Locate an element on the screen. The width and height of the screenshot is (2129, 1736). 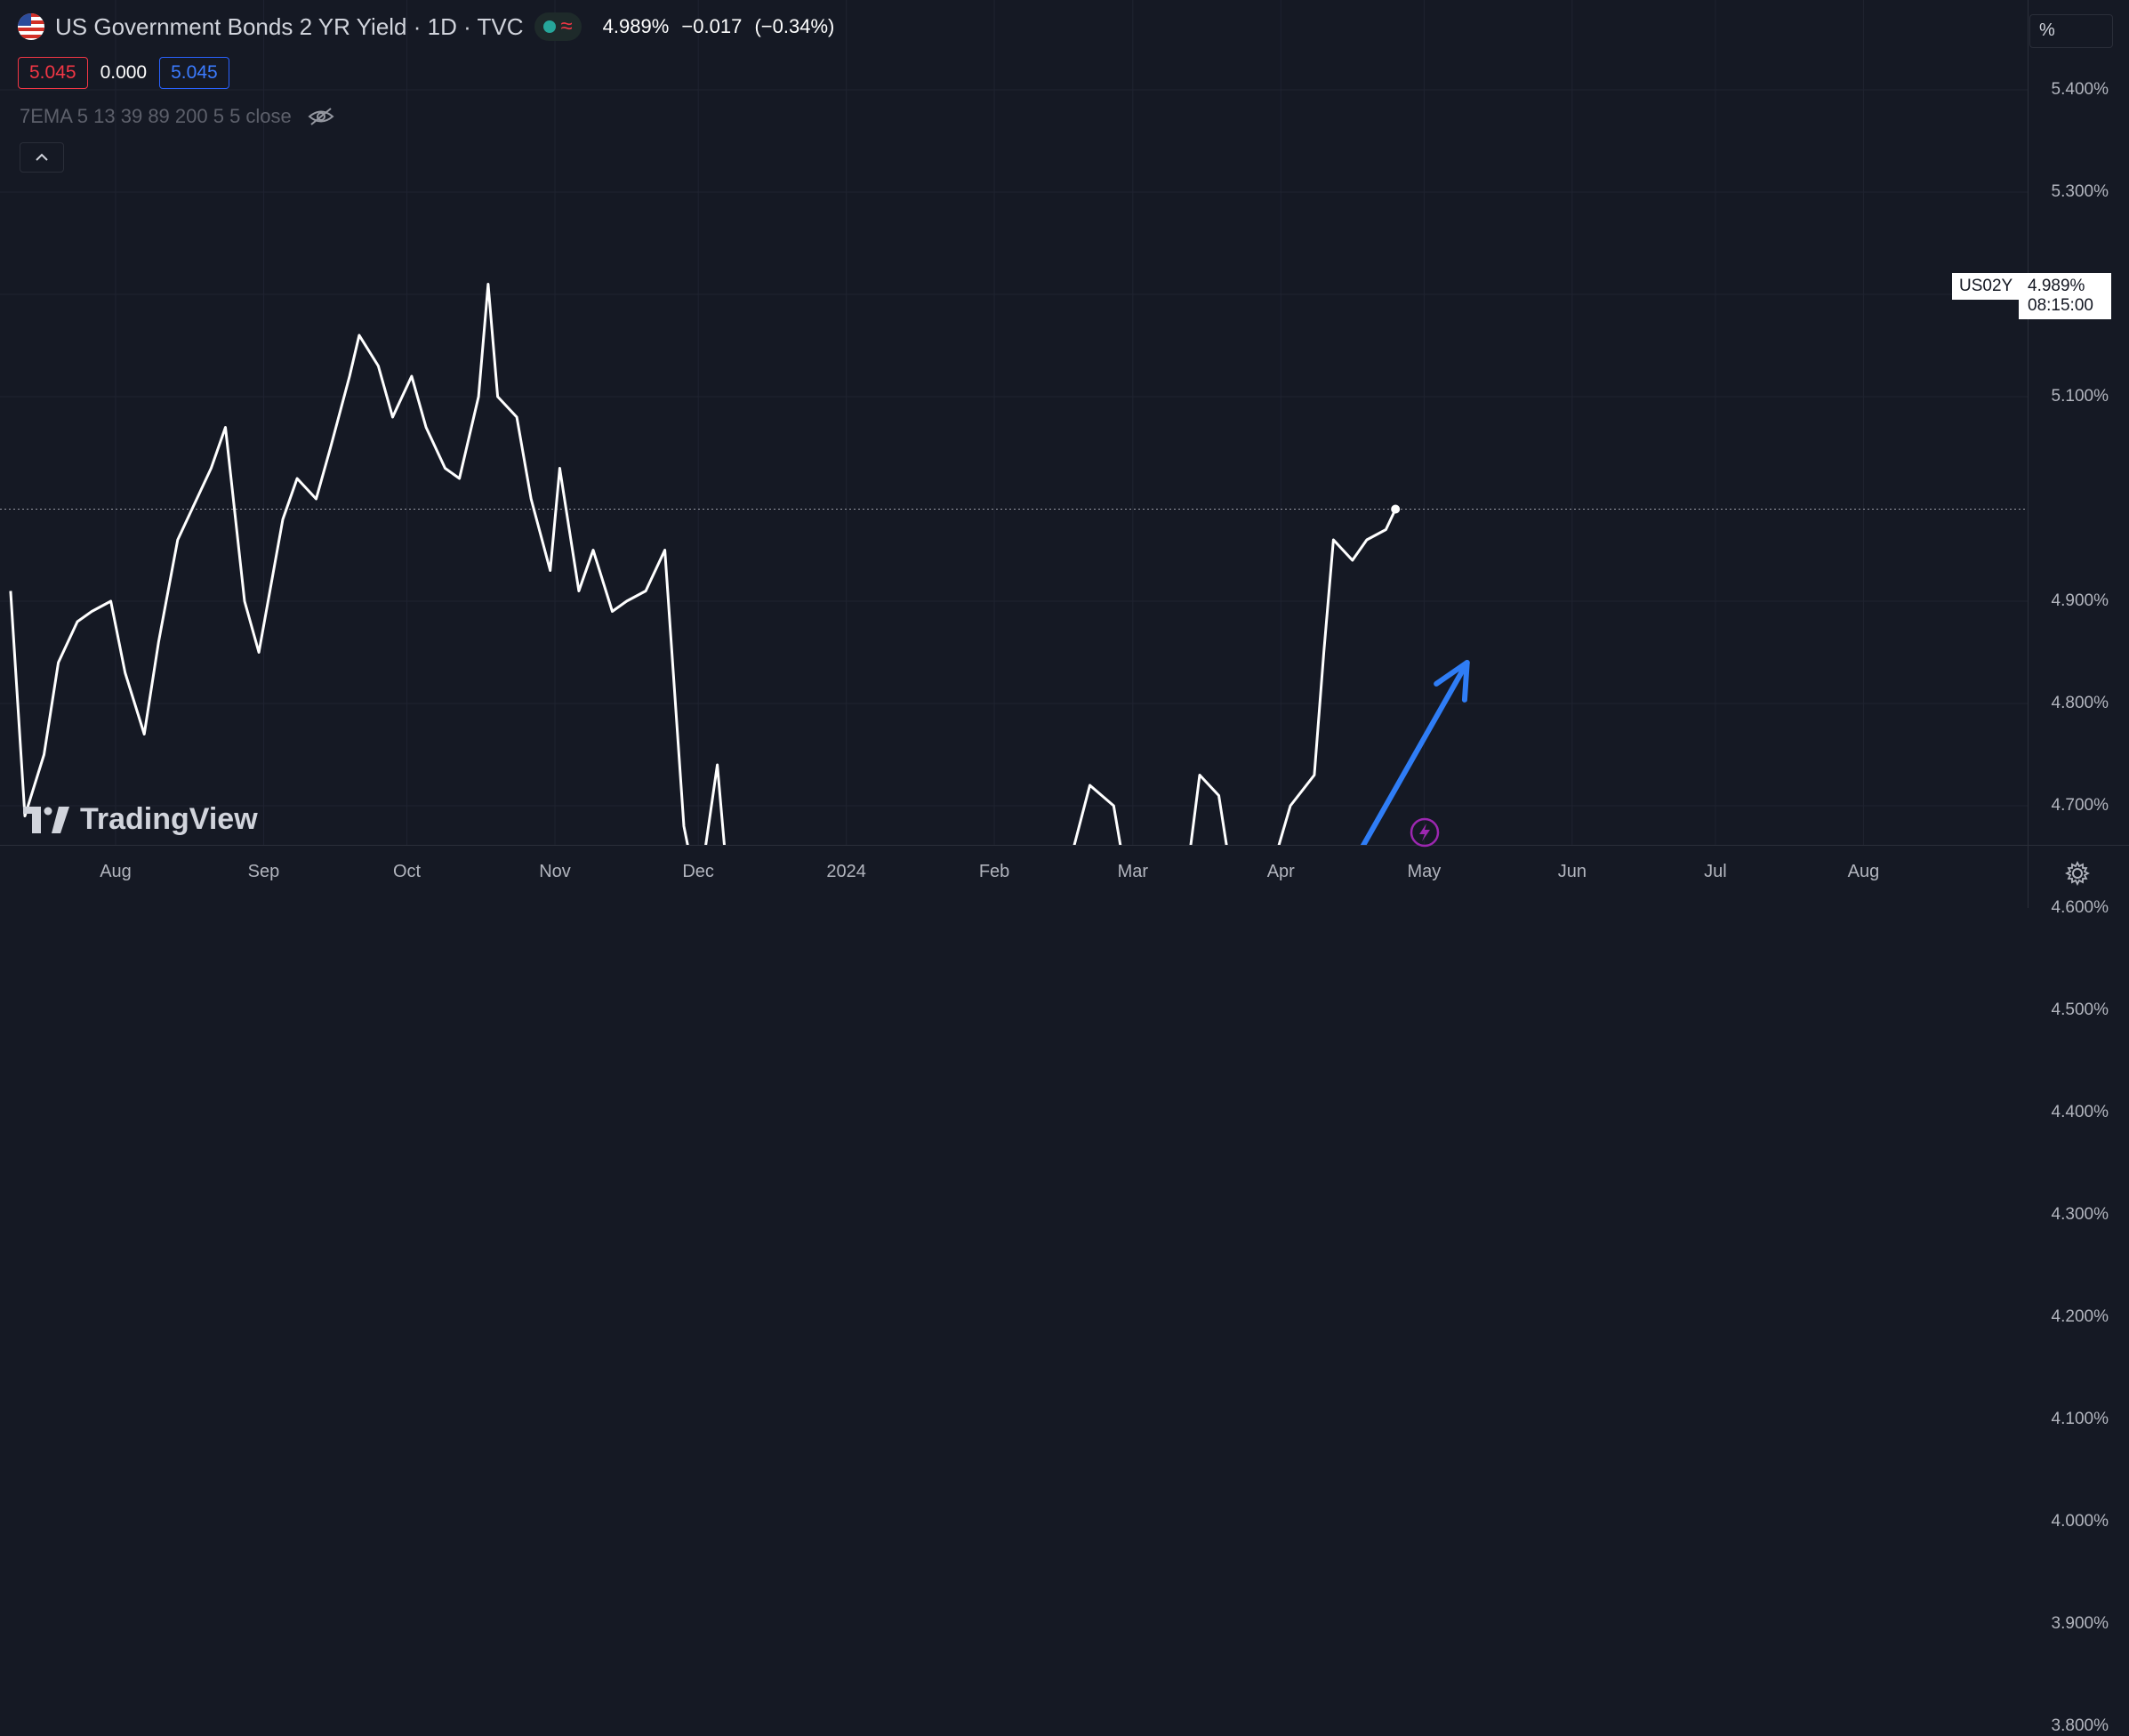
price-tick-label: 4.700% is located at coordinates (2080, 805).